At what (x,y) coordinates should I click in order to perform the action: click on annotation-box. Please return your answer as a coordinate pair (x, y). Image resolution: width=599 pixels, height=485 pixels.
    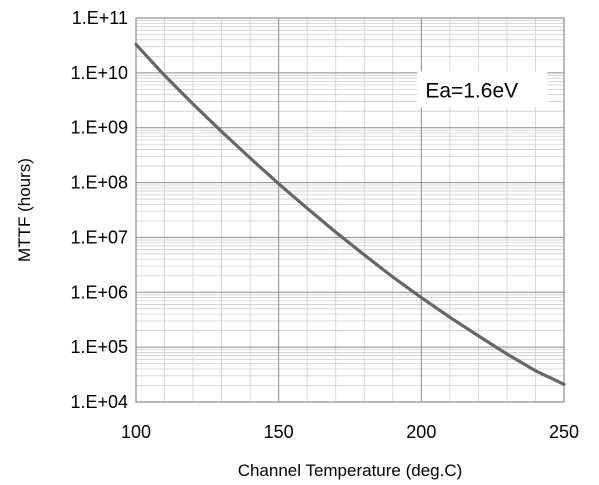
    Looking at the image, I should click on (482, 89).